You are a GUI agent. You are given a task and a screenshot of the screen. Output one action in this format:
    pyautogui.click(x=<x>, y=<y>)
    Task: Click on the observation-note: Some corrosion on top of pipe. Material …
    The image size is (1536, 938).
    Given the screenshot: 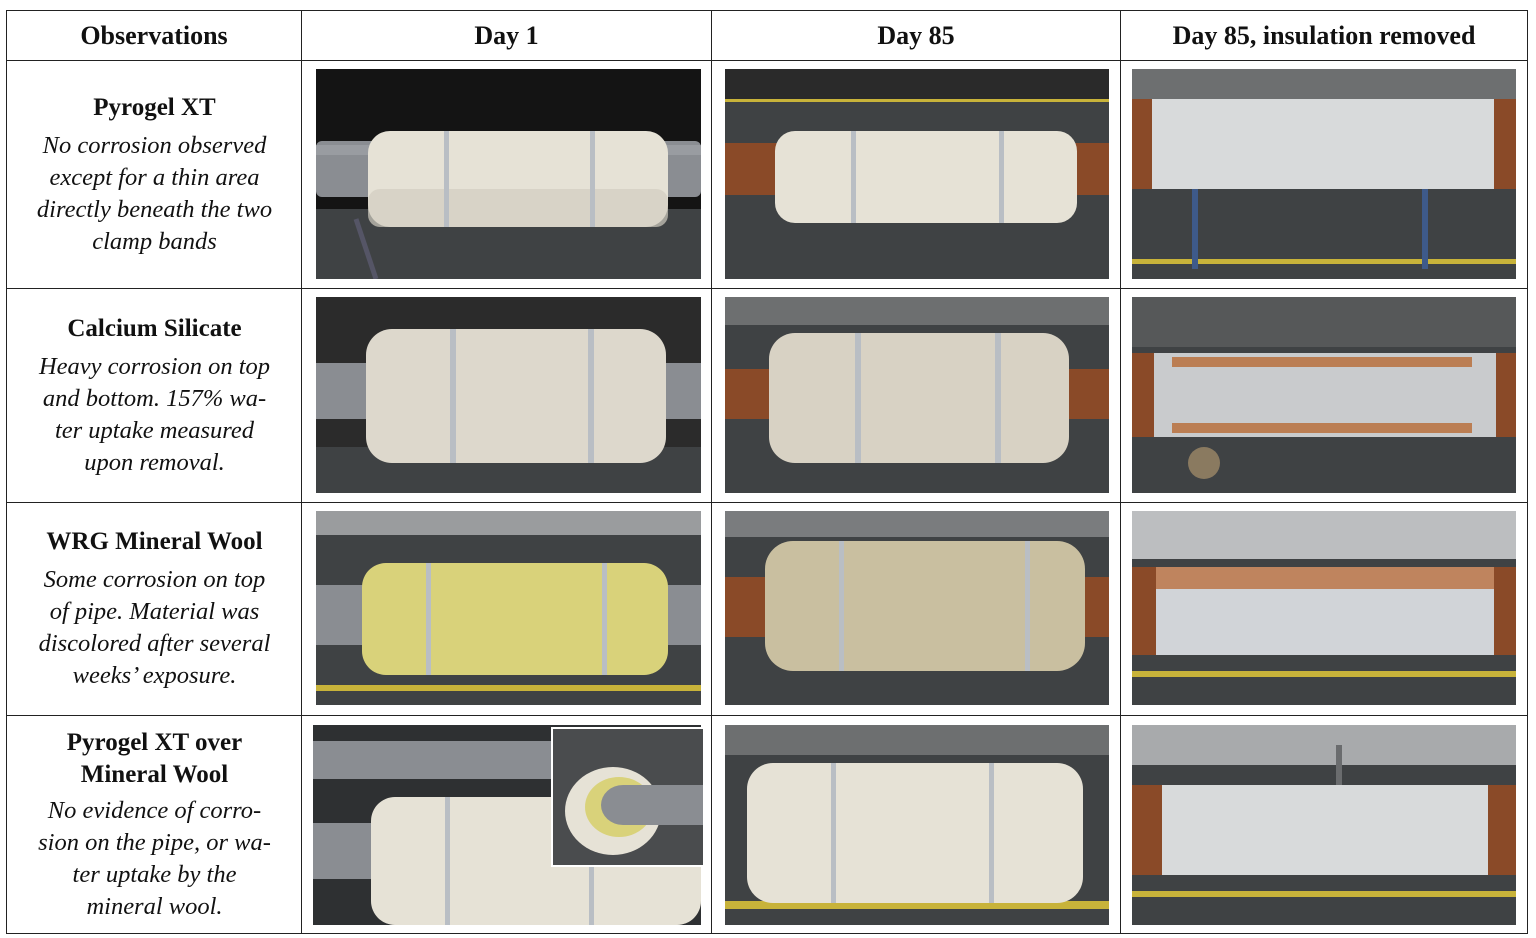 What is the action you would take?
    pyautogui.click(x=155, y=628)
    